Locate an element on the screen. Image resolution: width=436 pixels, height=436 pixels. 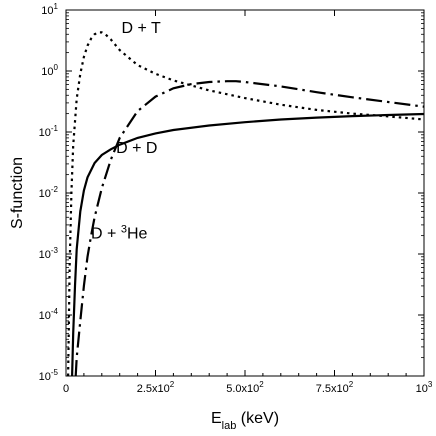
series-label-2: D + T is located at coordinates (140, 28).